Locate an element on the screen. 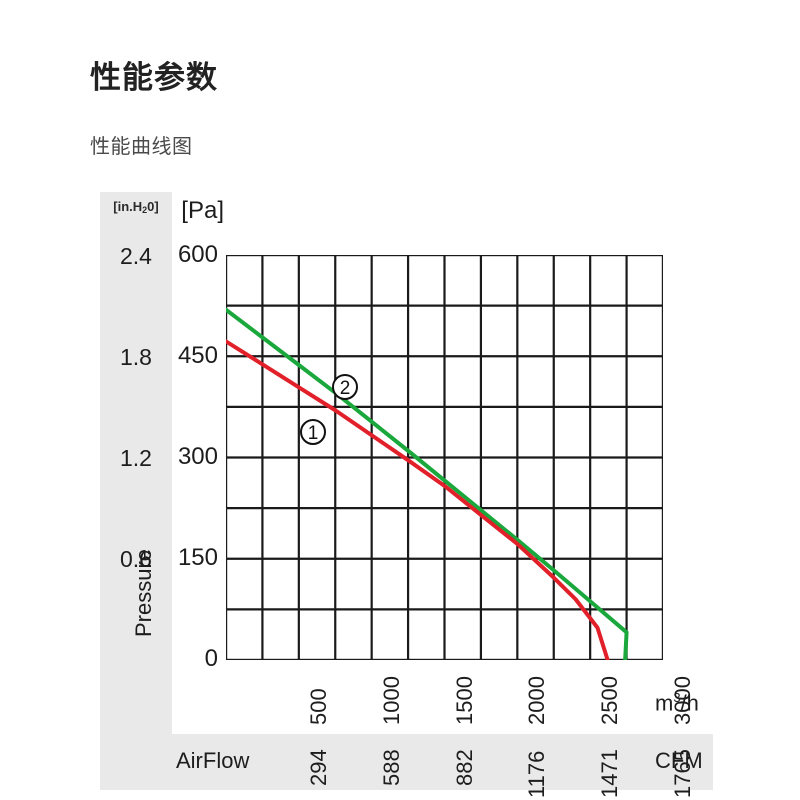  cfm-tick-882: 882 is located at coordinates (464, 767).